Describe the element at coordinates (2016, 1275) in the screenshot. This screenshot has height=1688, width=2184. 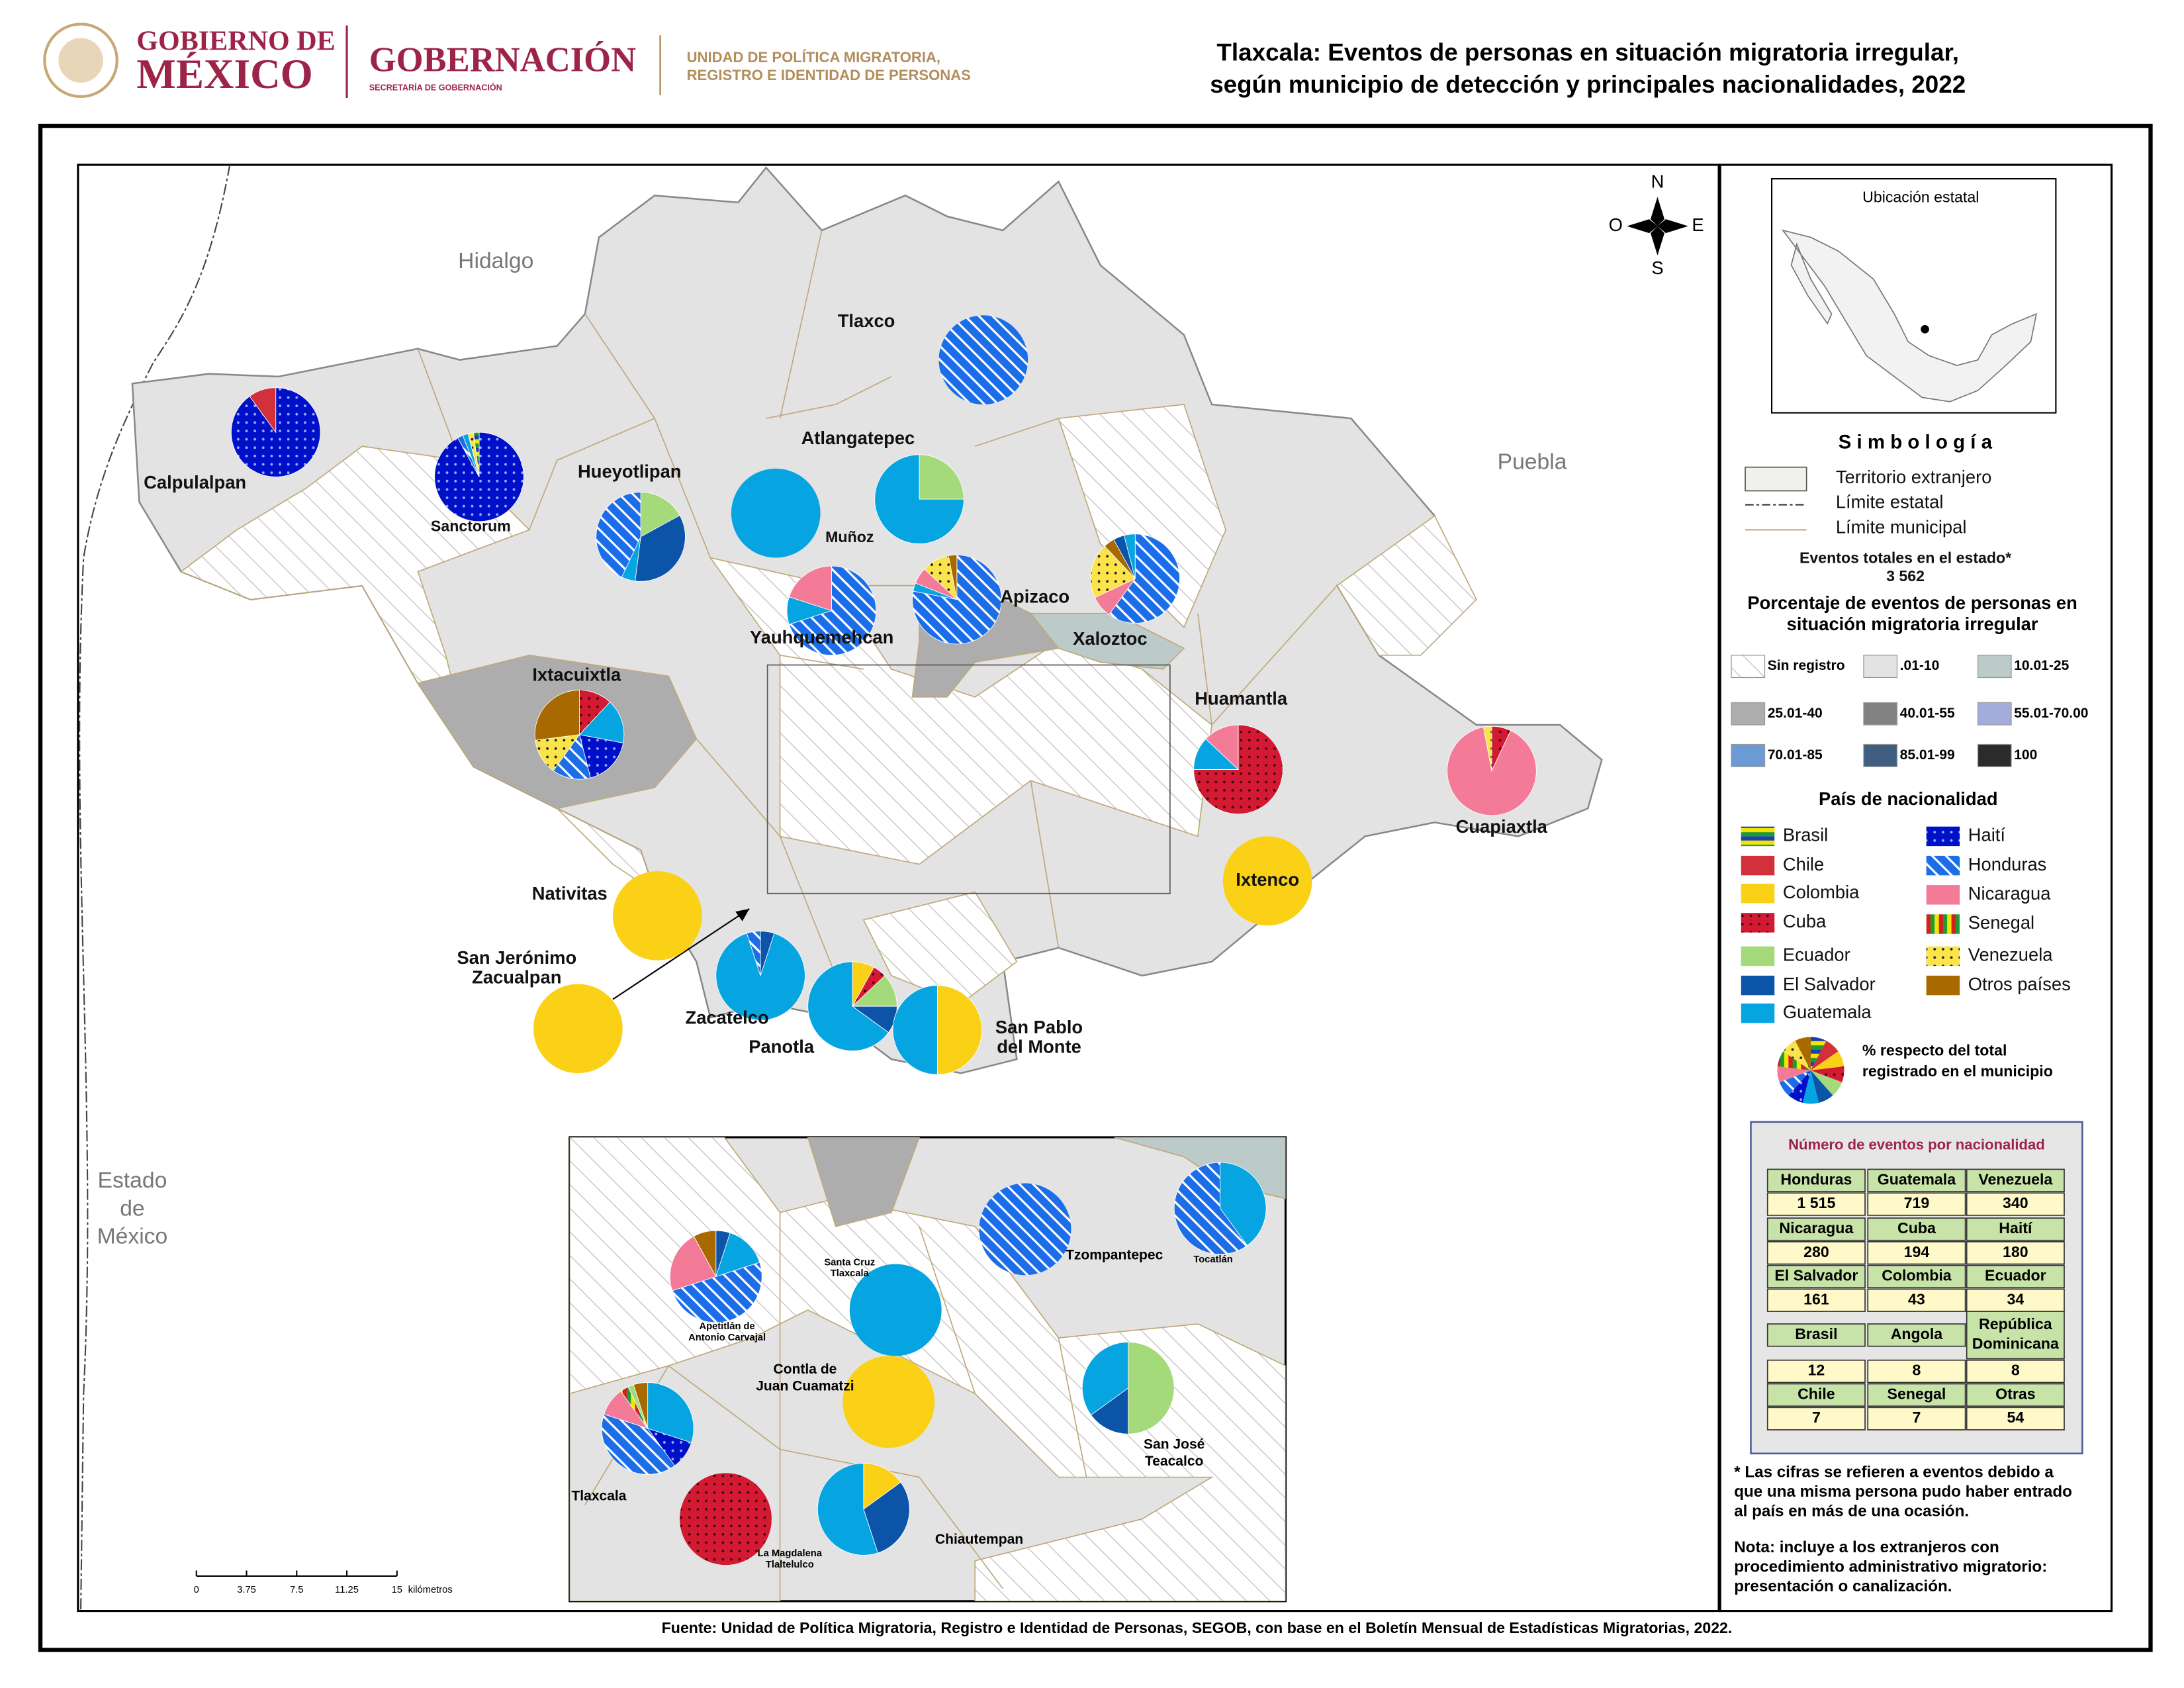
I see `table-name: Ecuador` at that location.